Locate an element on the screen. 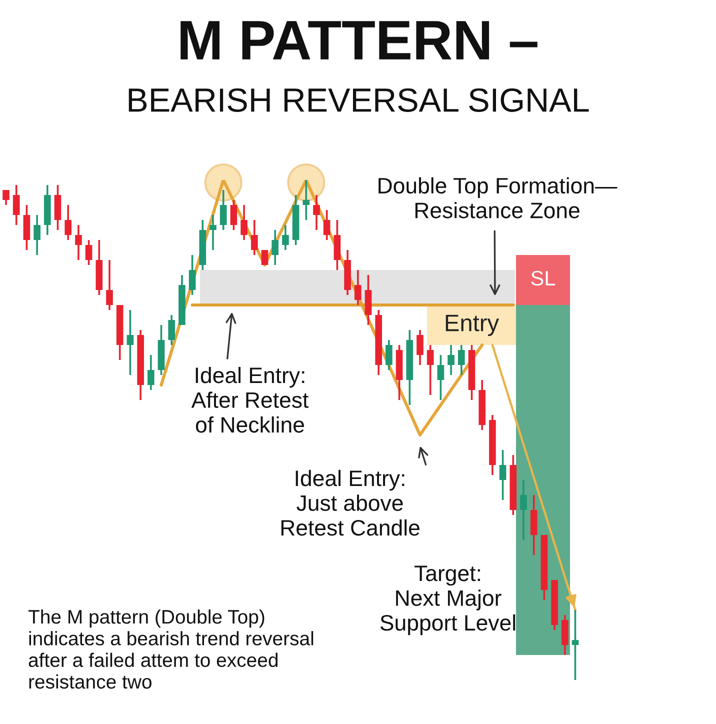 This screenshot has height=724, width=716. band-label: Entry is located at coordinates (473, 325).